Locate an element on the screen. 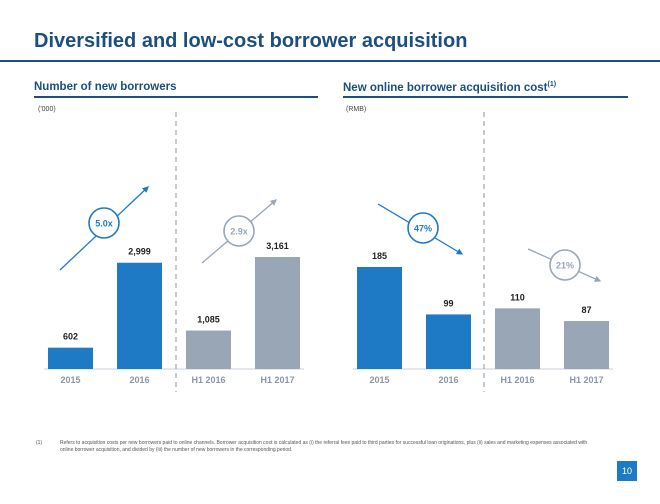  data-label: 185 is located at coordinates (379, 256).